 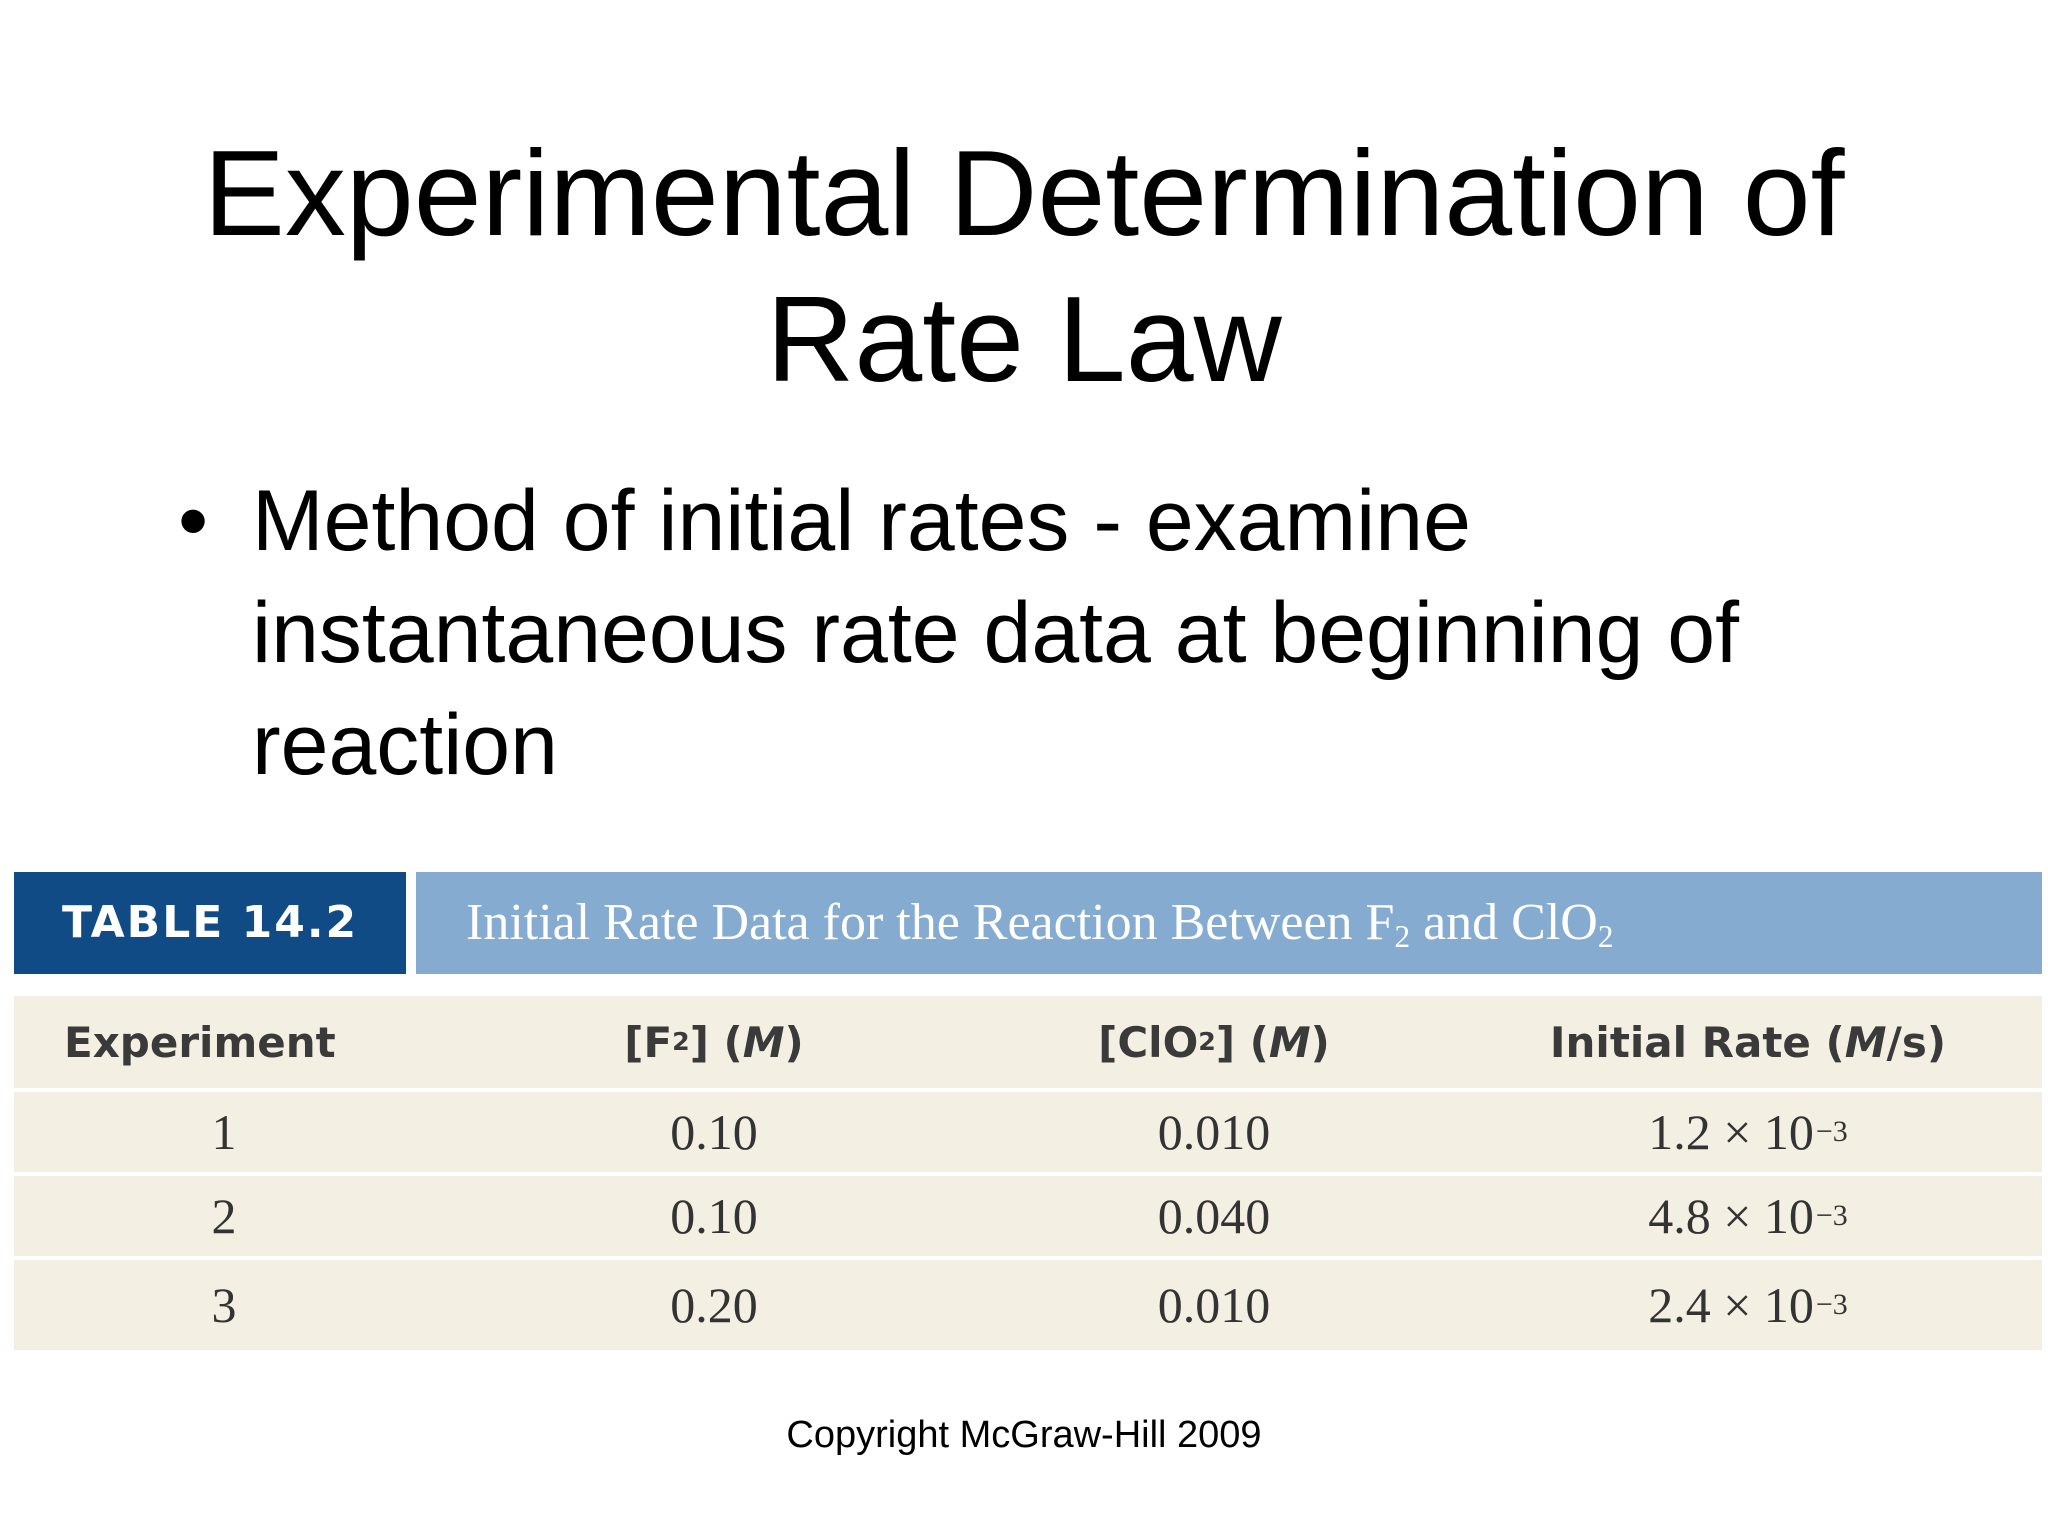 I want to click on cell-f2: 0.20, so click(x=714, y=1305).